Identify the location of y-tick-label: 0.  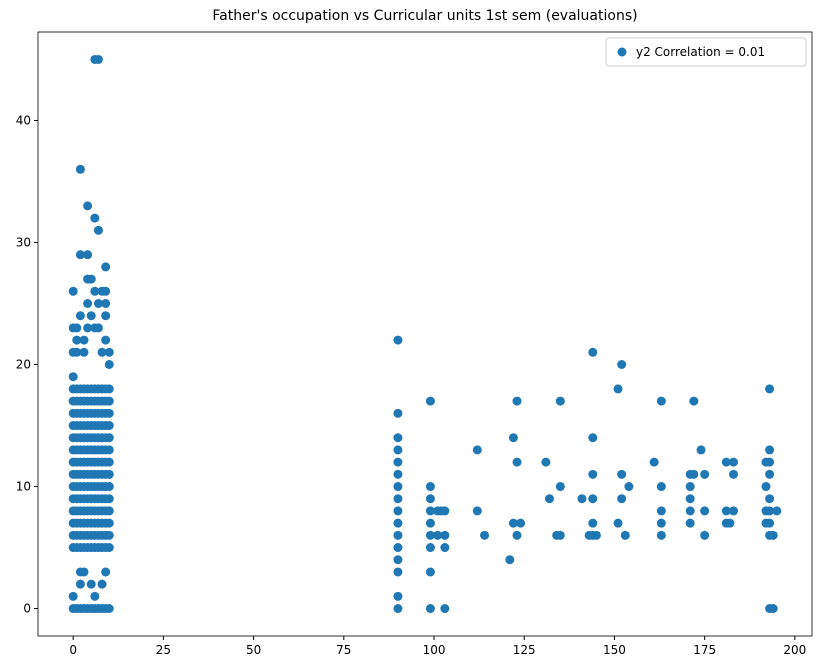
(27, 609).